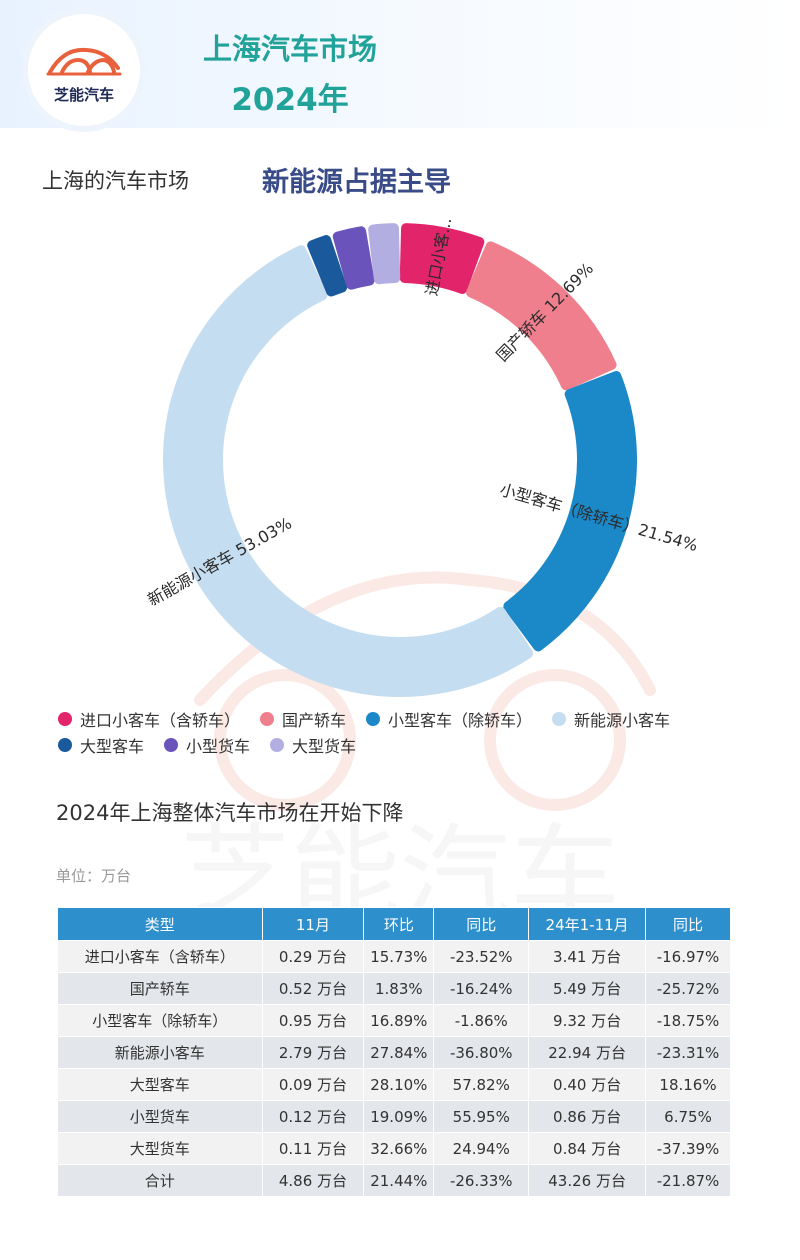 The height and width of the screenshot is (1260, 800). Describe the element at coordinates (313, 1116) in the screenshot. I see `table-cell: 0.12 万台` at that location.